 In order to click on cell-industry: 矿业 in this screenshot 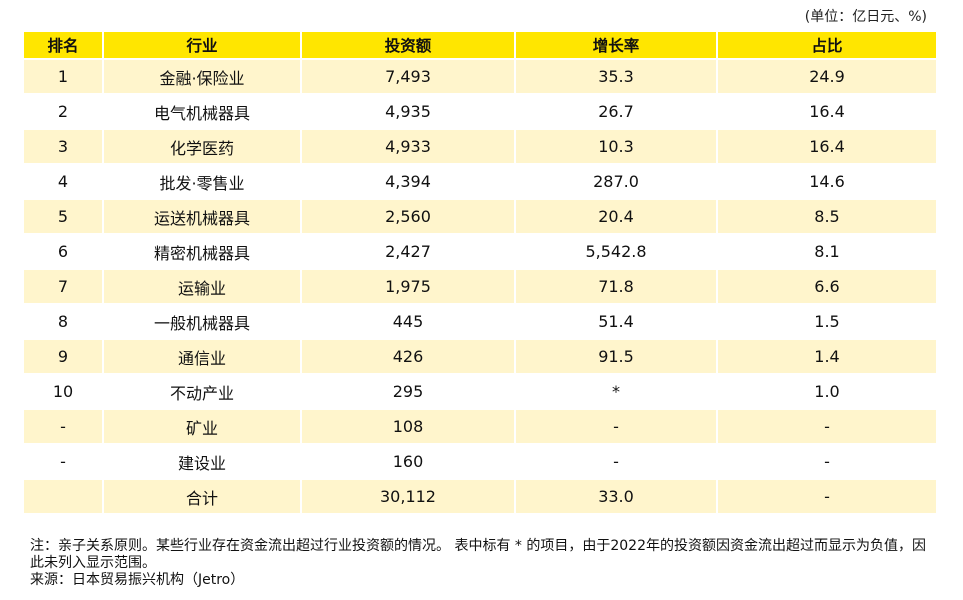, I will do `click(202, 426)`.